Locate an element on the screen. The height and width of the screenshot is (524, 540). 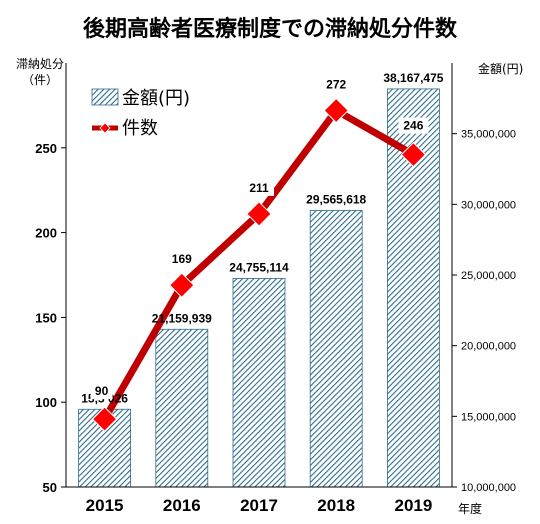
y-left-tick-label: 150 is located at coordinates (46, 317).